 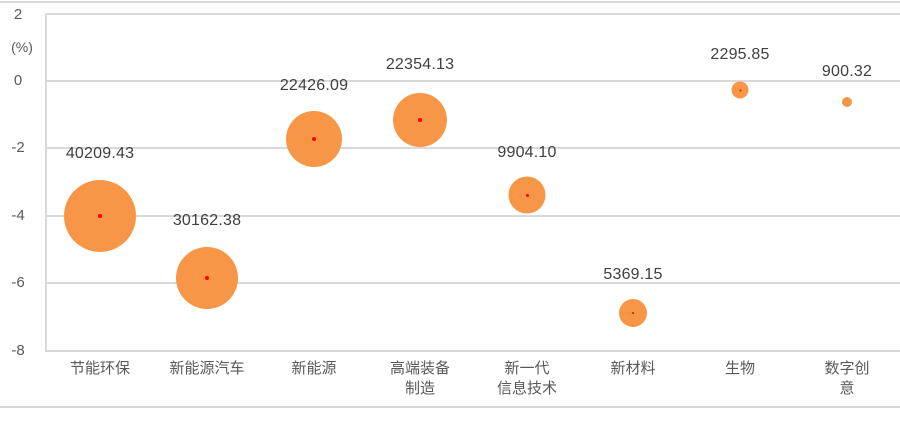 What do you see at coordinates (314, 85) in the screenshot?
I see `data-label: 22426.09` at bounding box center [314, 85].